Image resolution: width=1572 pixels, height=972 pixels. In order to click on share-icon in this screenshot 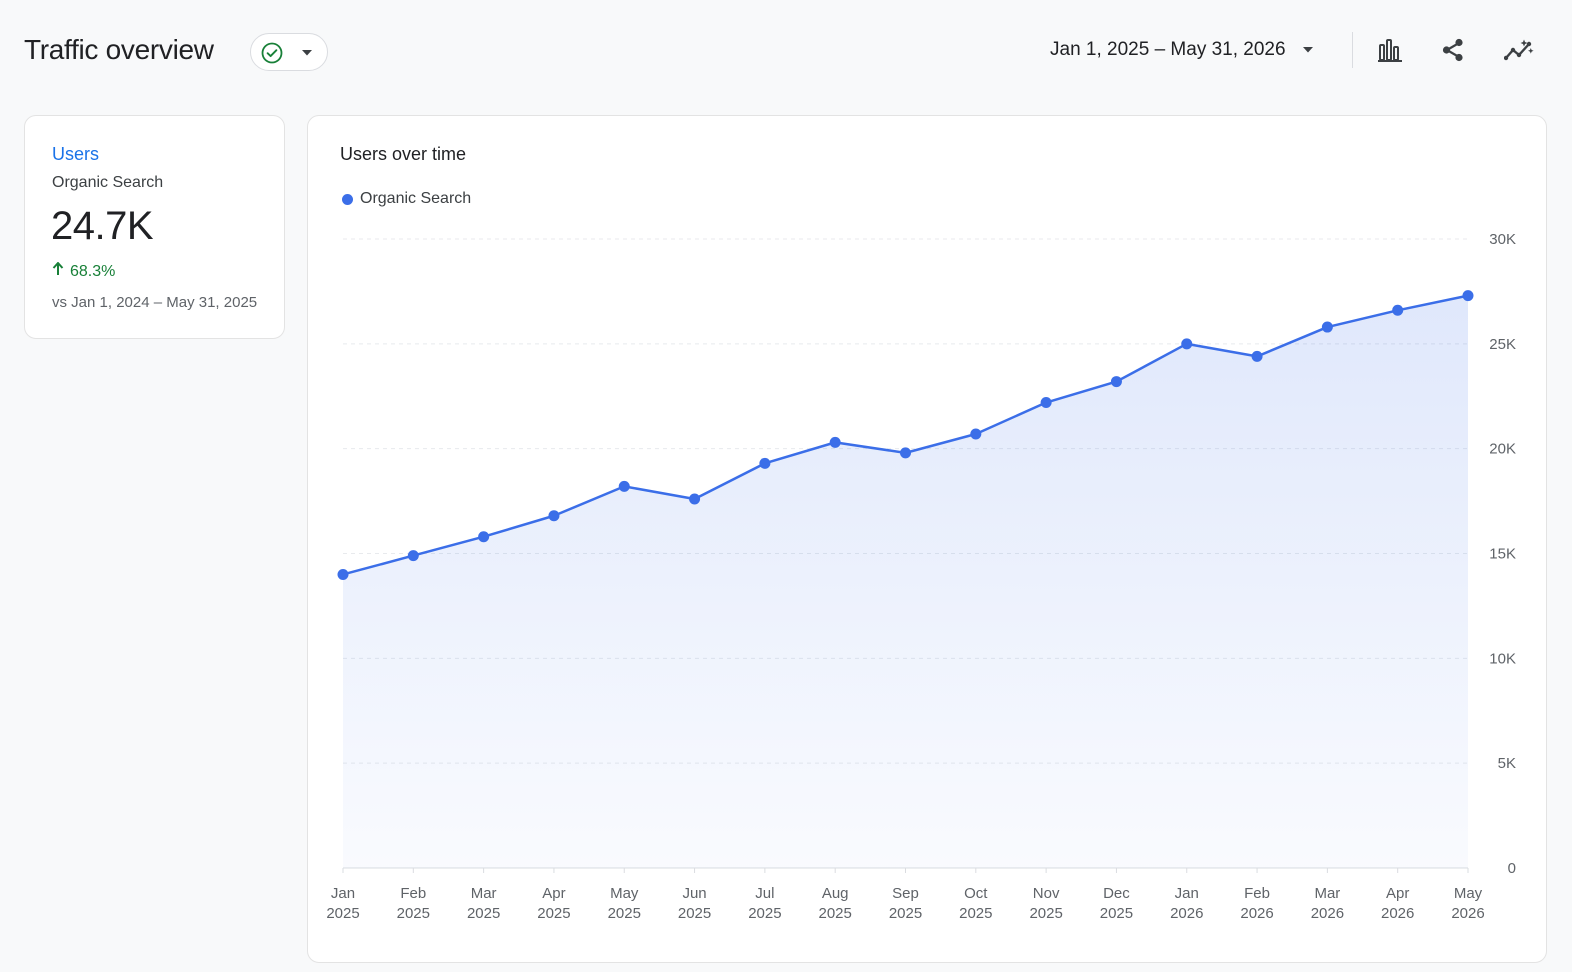, I will do `click(1452, 50)`.